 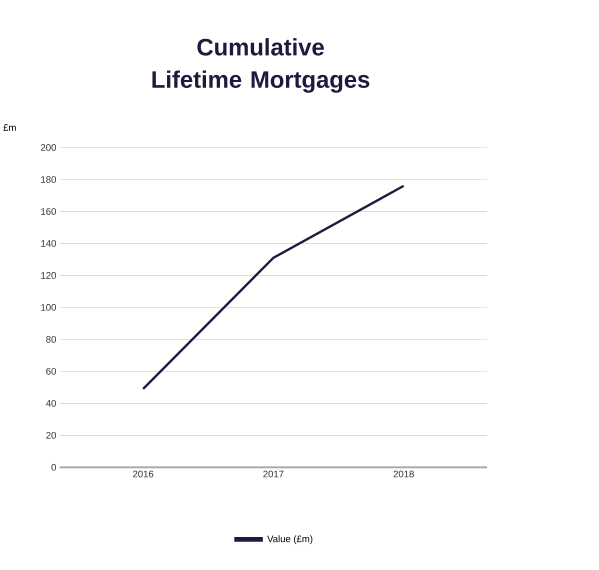 What do you see at coordinates (261, 65) in the screenshot?
I see `chart-title: Cumulative Lifetime Mortgages` at bounding box center [261, 65].